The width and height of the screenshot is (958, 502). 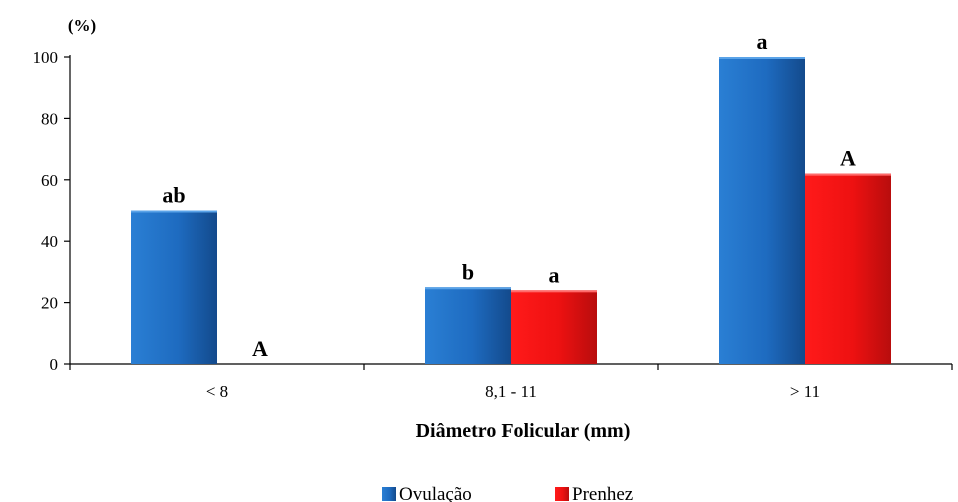 I want to click on bar-annotation: ab, so click(x=173, y=195).